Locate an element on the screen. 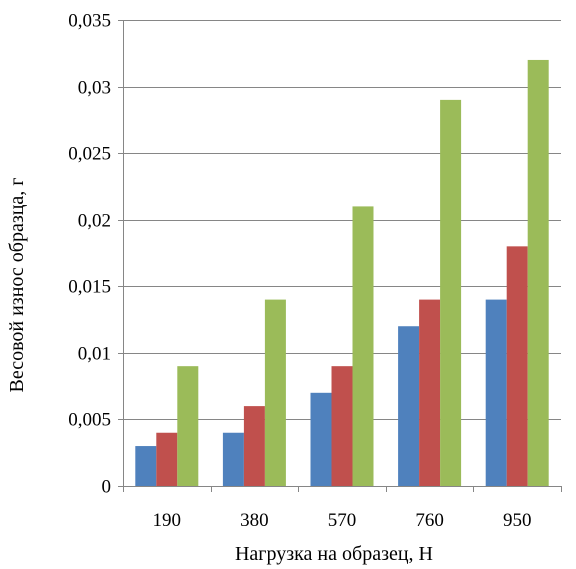  x-tick-labels: 190 380 570 760 950 is located at coordinates (342, 520).